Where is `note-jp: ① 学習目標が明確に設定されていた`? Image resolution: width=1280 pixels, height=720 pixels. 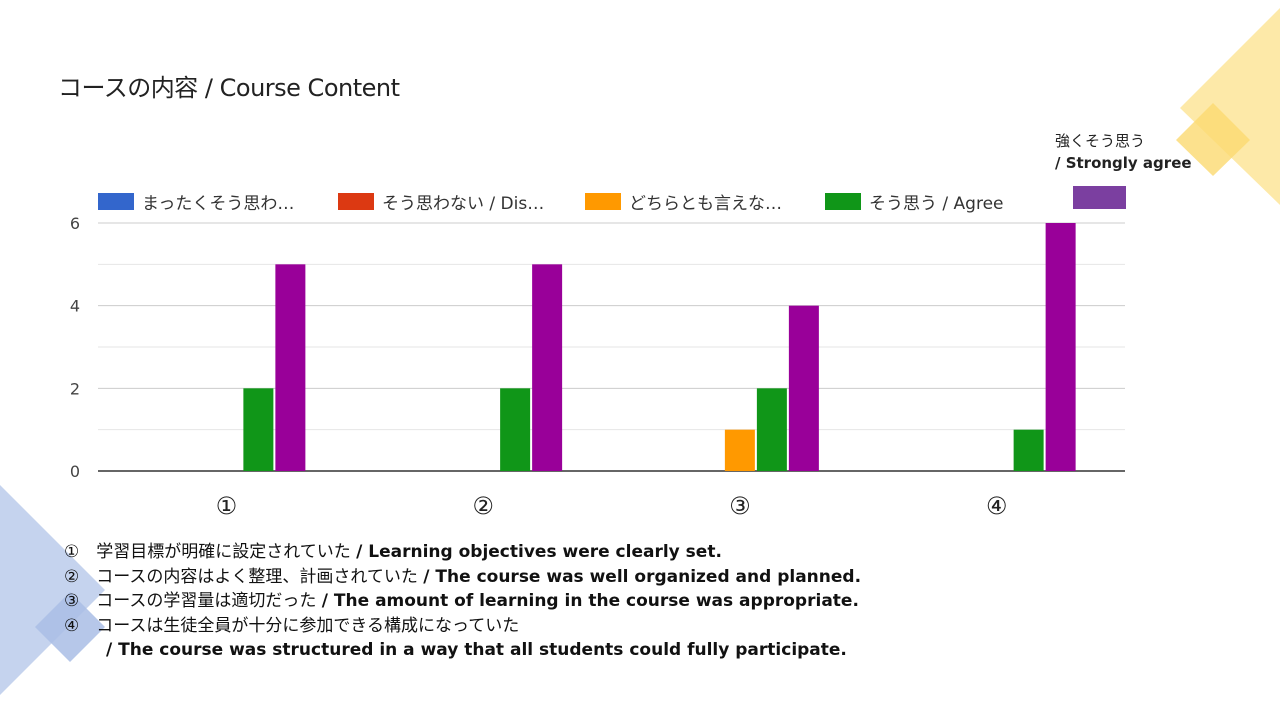
note-jp: ① 学習目標が明確に設定されていた is located at coordinates (210, 552).